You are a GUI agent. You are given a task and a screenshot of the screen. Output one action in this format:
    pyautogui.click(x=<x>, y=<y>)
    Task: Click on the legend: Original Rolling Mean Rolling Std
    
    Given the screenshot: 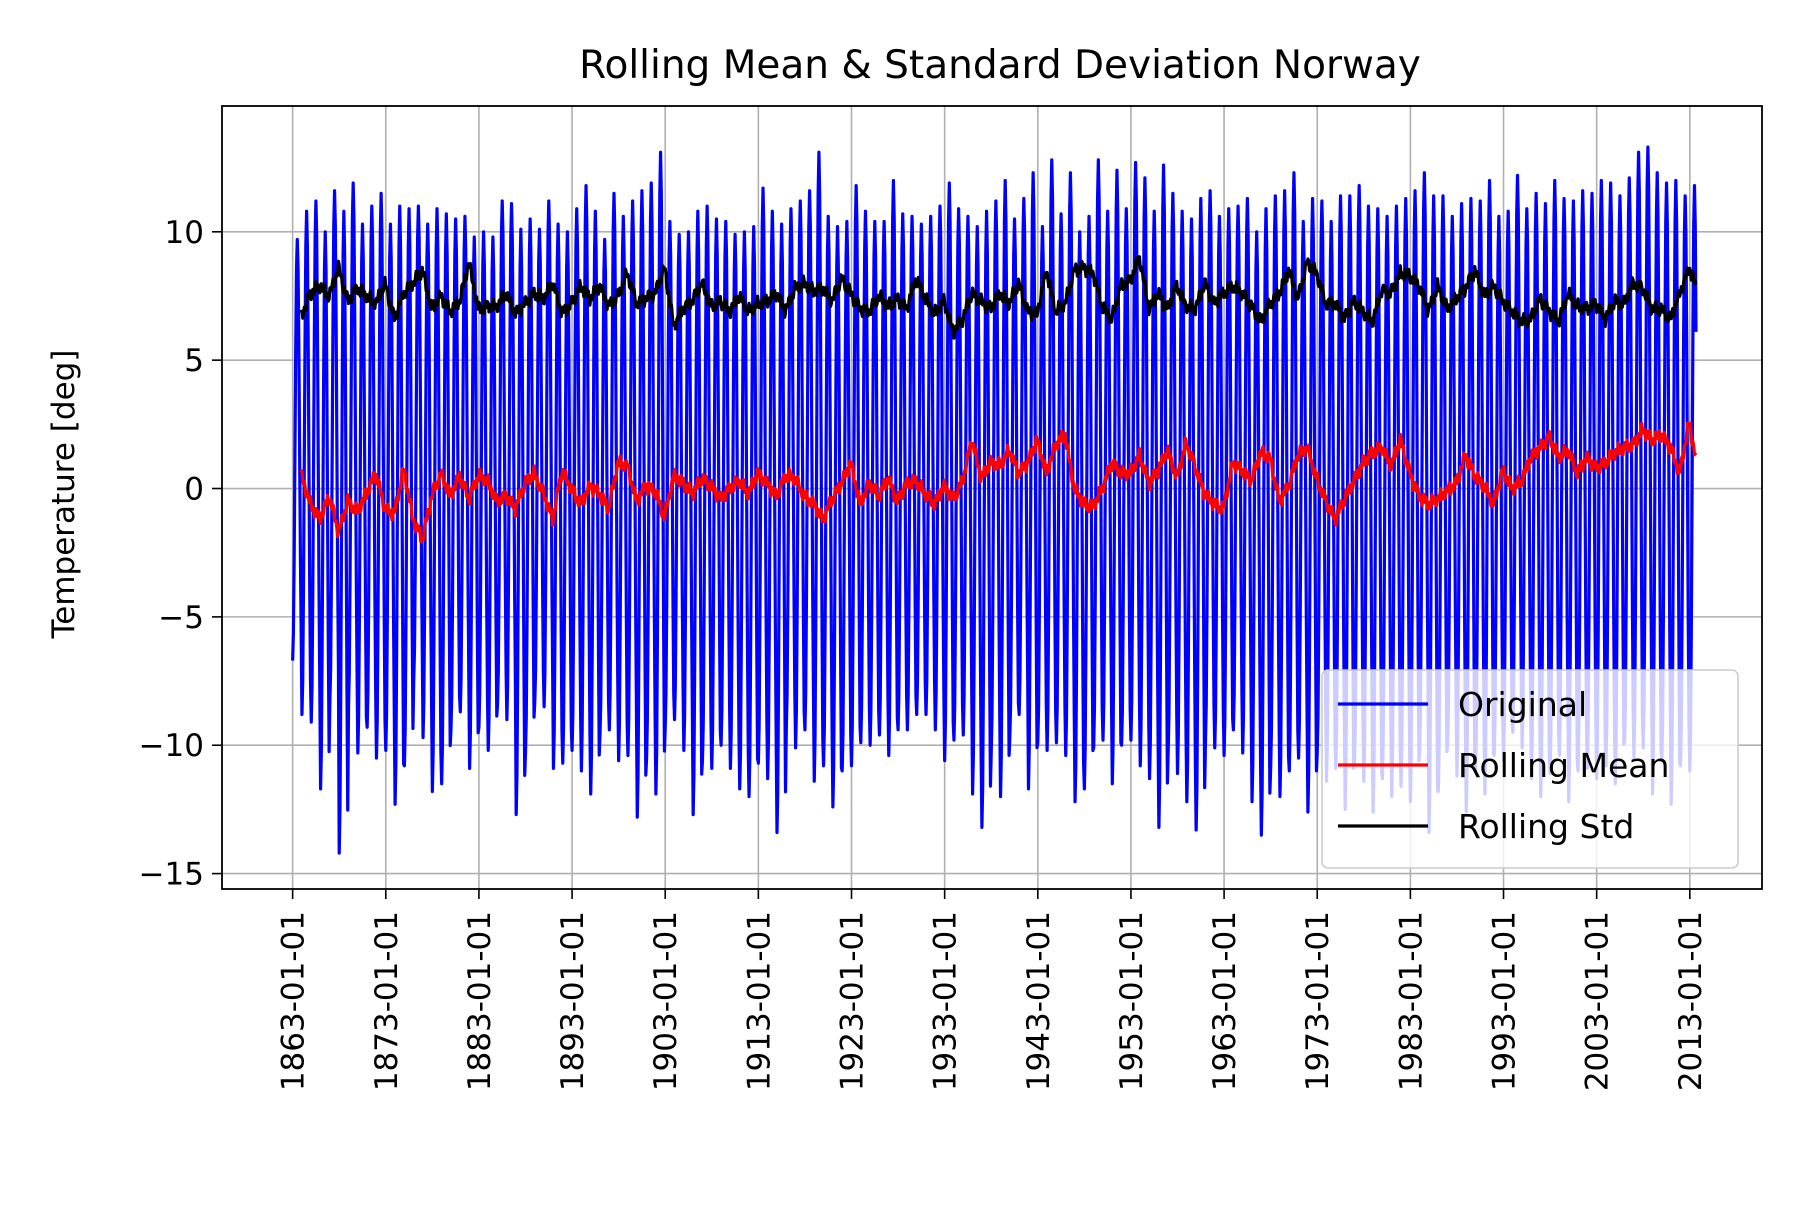 What is the action you would take?
    pyautogui.click(x=1530, y=769)
    